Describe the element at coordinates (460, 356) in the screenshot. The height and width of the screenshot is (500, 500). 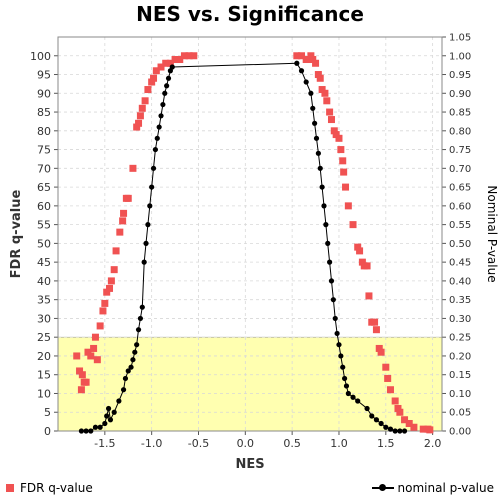
I see `y2-tick-label: 0.20` at that location.